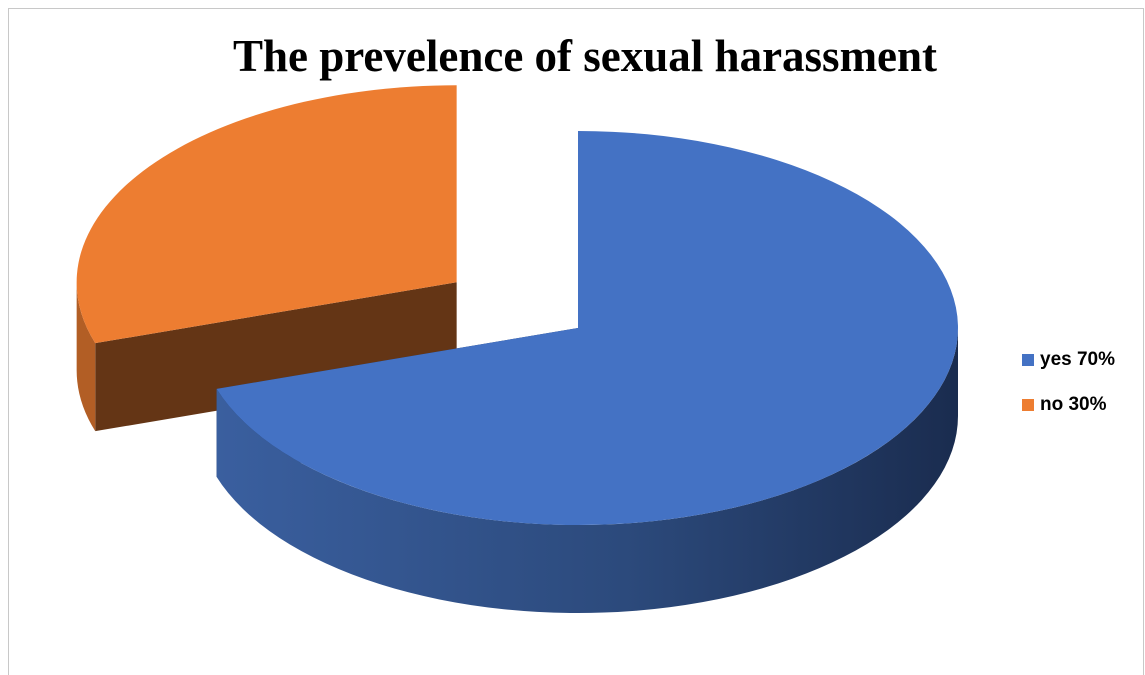 This screenshot has width=1145, height=675. What do you see at coordinates (585, 56) in the screenshot?
I see `chart-title: The prevelence of sexual harassment` at bounding box center [585, 56].